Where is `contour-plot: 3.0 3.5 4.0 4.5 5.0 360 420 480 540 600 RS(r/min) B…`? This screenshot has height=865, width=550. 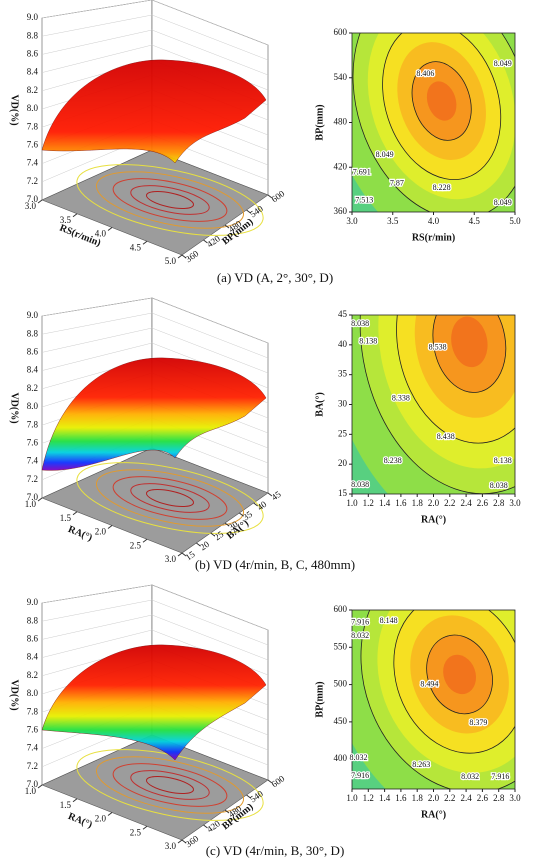
contour-plot: 3.0 3.5 4.0 4.5 5.0 360 420 480 540 600 RS(r/min) B… is located at coordinates (417, 135).